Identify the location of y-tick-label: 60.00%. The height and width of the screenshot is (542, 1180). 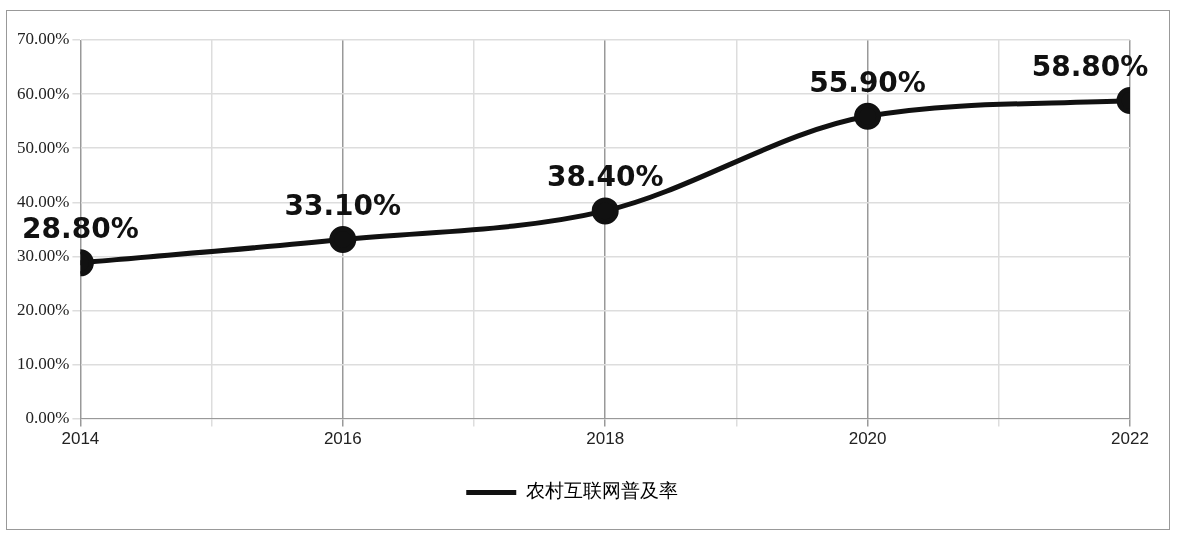
(43, 93).